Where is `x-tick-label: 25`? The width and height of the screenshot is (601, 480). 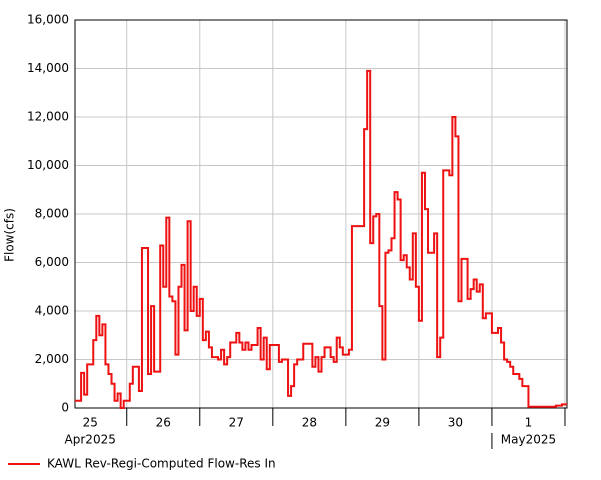 x-tick-label: 25 is located at coordinates (90, 423).